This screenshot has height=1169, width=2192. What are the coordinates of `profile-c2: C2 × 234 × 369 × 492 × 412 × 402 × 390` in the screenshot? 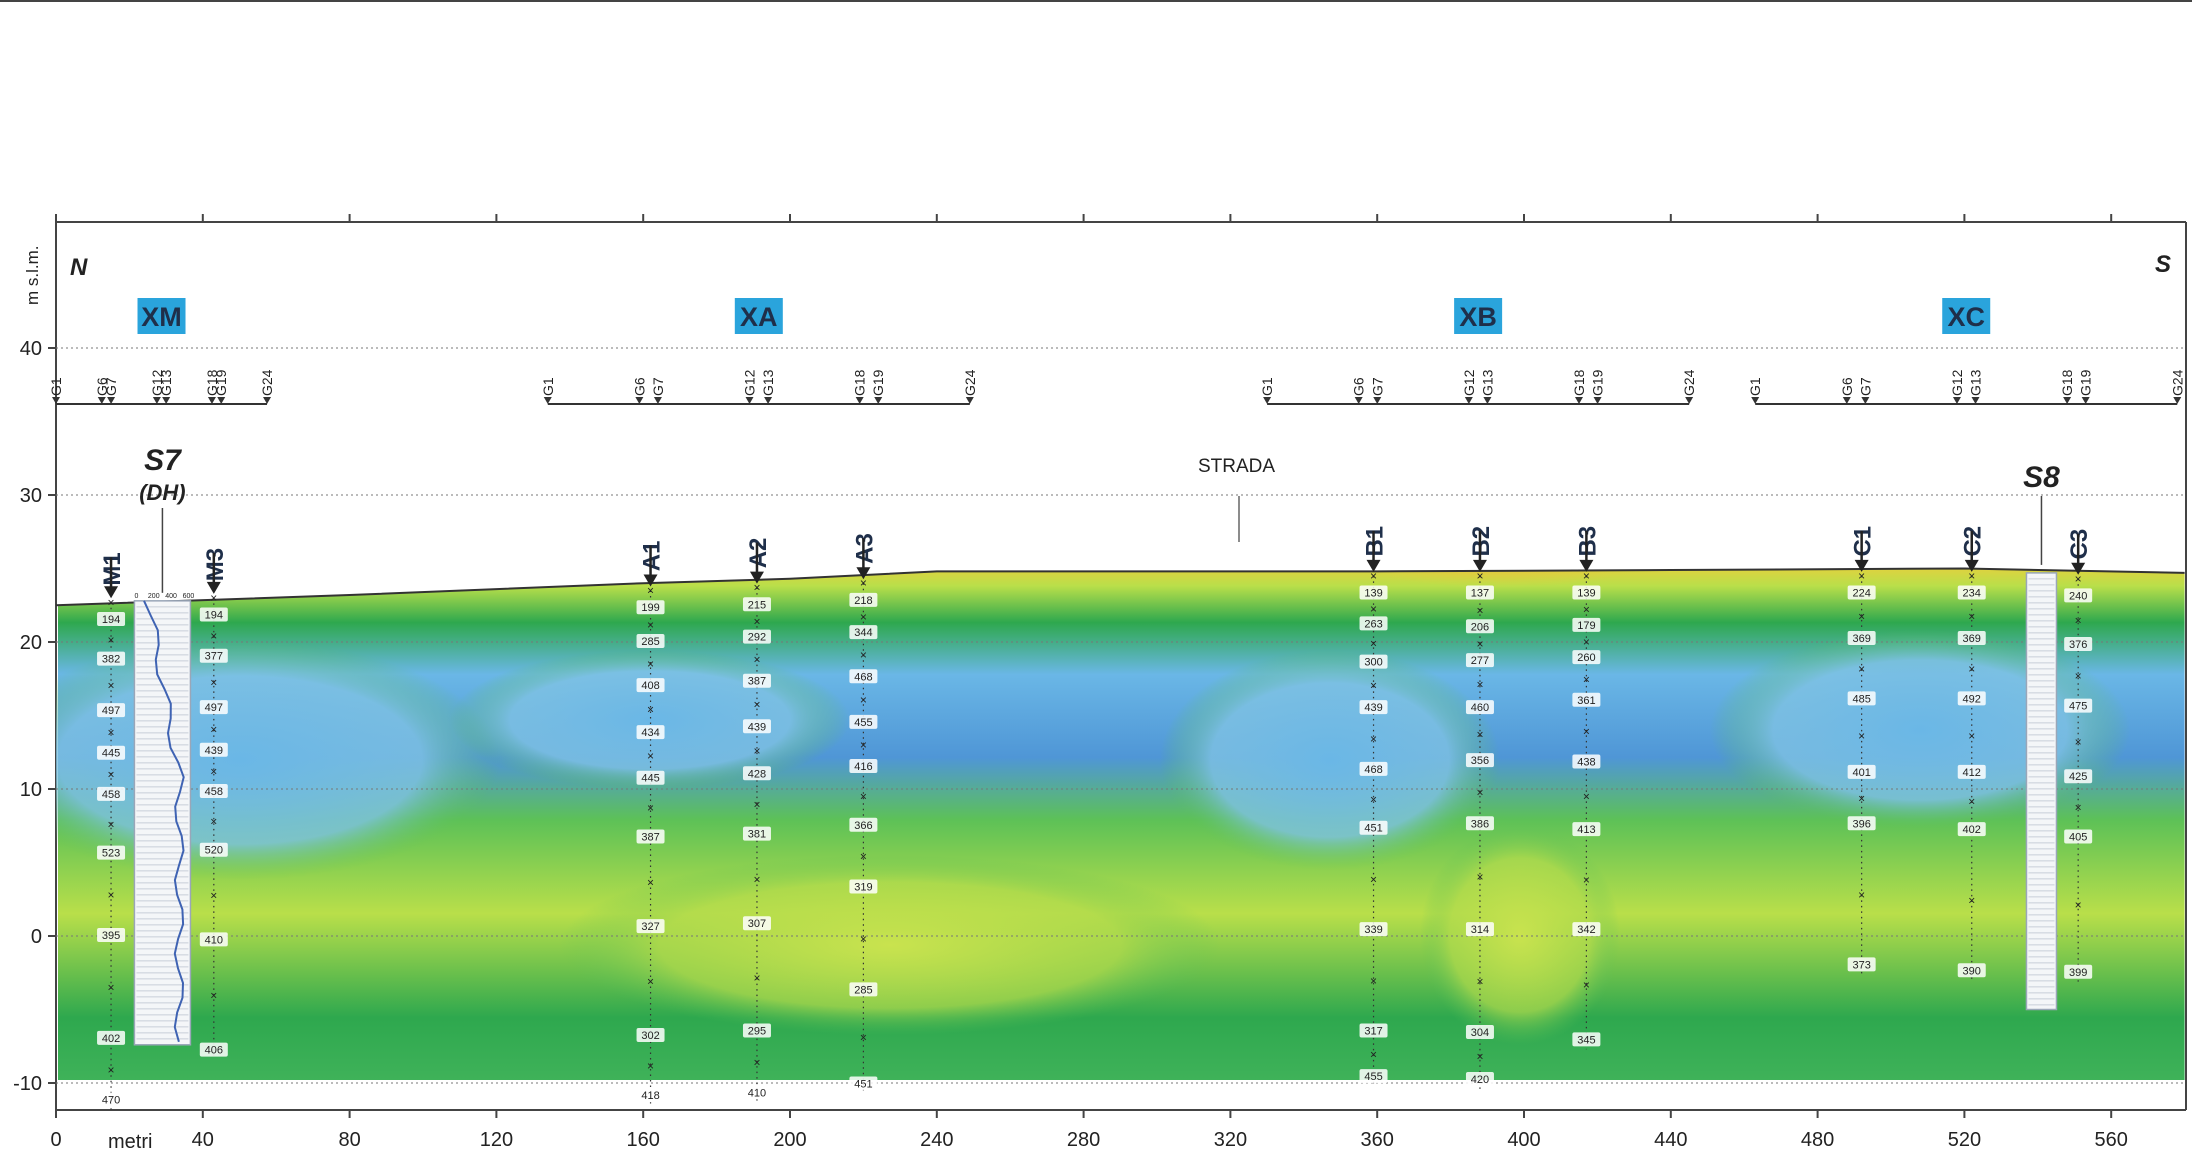 It's located at (1972, 753).